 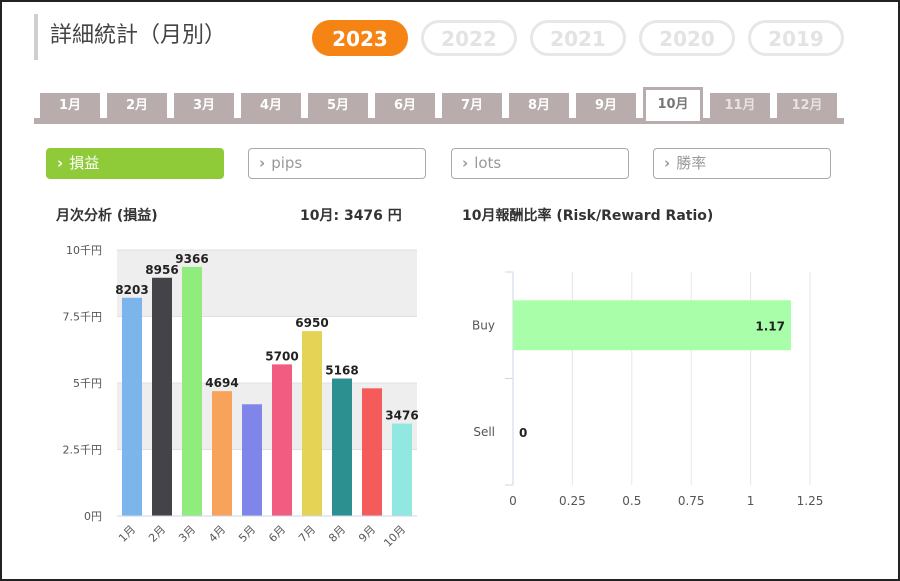 What do you see at coordinates (687, 38) in the screenshot?
I see `year-button-2020: 2020` at bounding box center [687, 38].